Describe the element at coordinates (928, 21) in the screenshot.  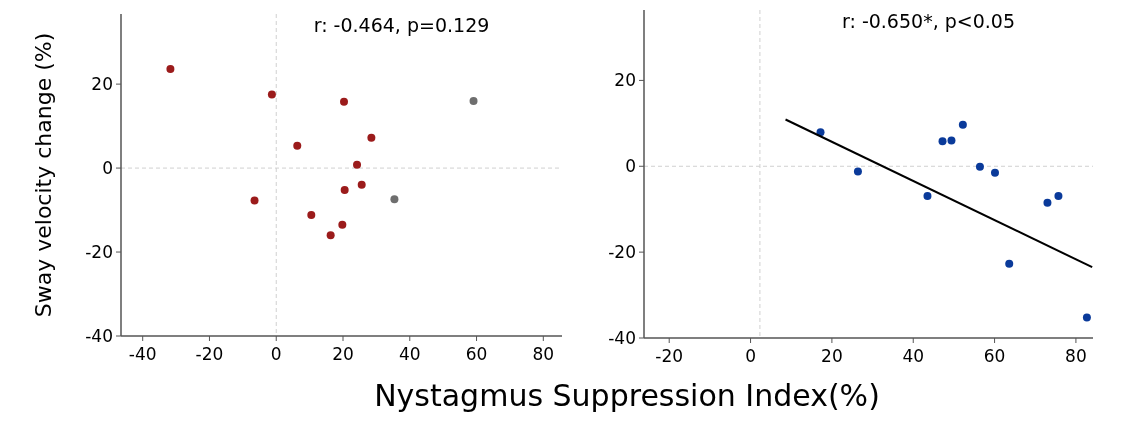
I see `chart-title: r: -0.650*, p<0.05` at that location.